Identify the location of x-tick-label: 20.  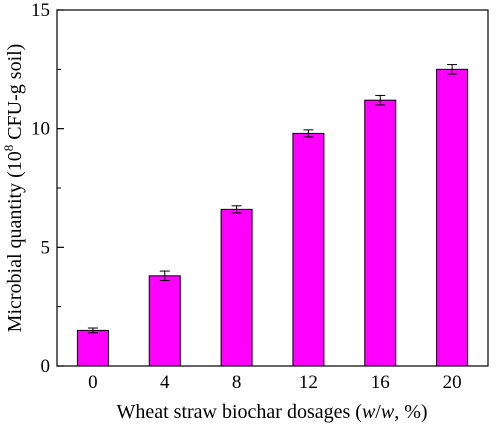
(452, 382).